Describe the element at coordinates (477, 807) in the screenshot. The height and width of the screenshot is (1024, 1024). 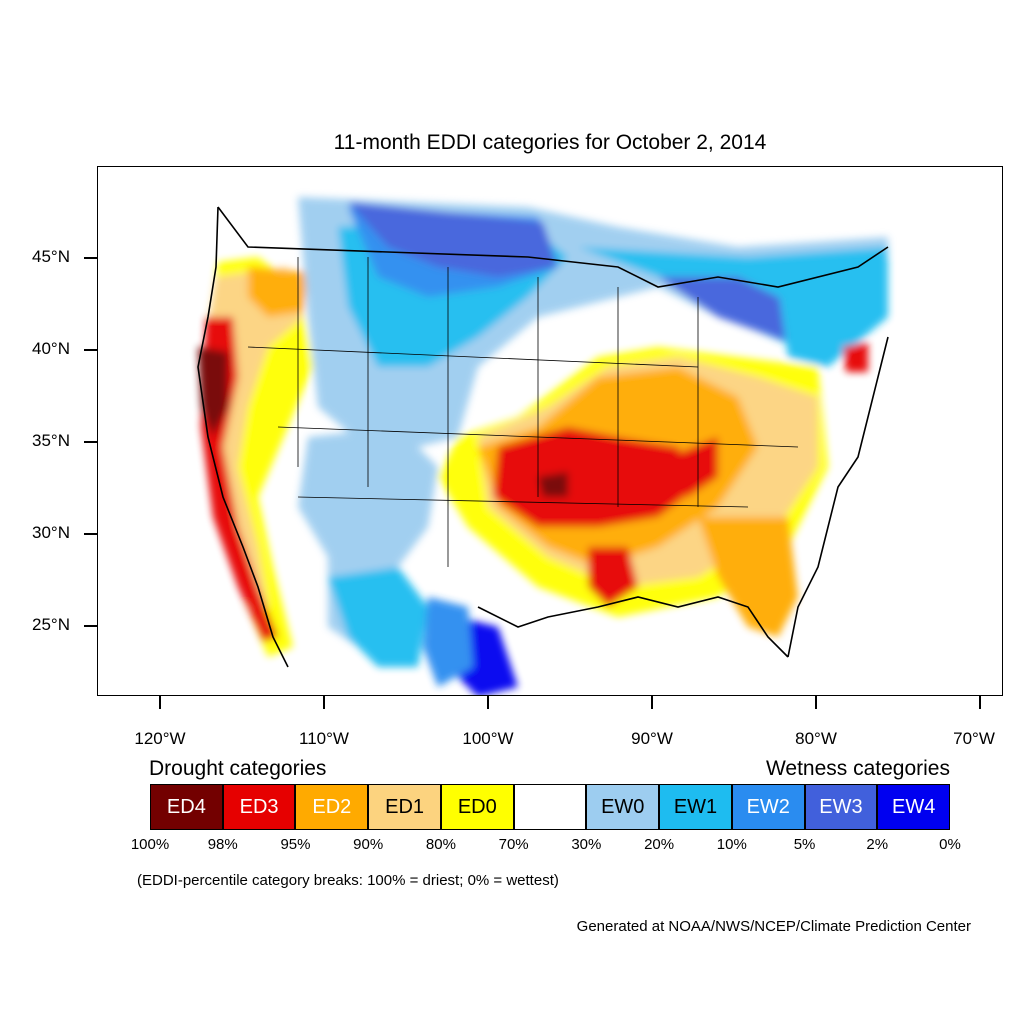
I see `legend-swatch-ed0: ED0` at that location.